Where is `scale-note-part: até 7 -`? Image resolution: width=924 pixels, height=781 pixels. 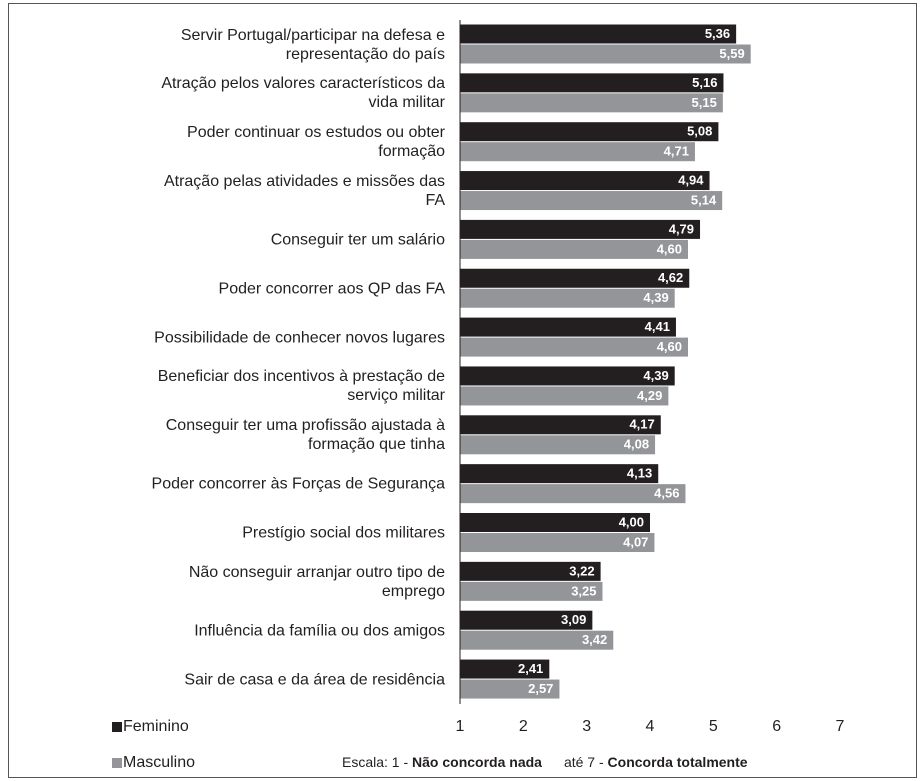
scale-note-part: até 7 - is located at coordinates (586, 762).